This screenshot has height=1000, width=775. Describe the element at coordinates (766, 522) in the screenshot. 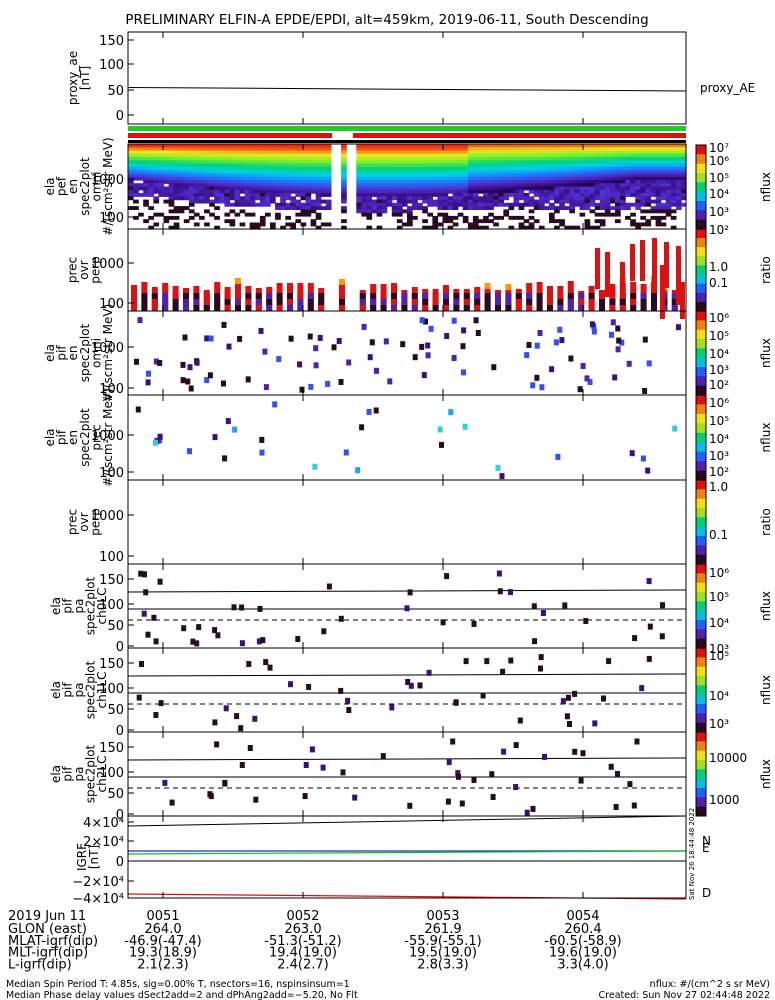

I see `colorbar-title-text: ratio` at that location.